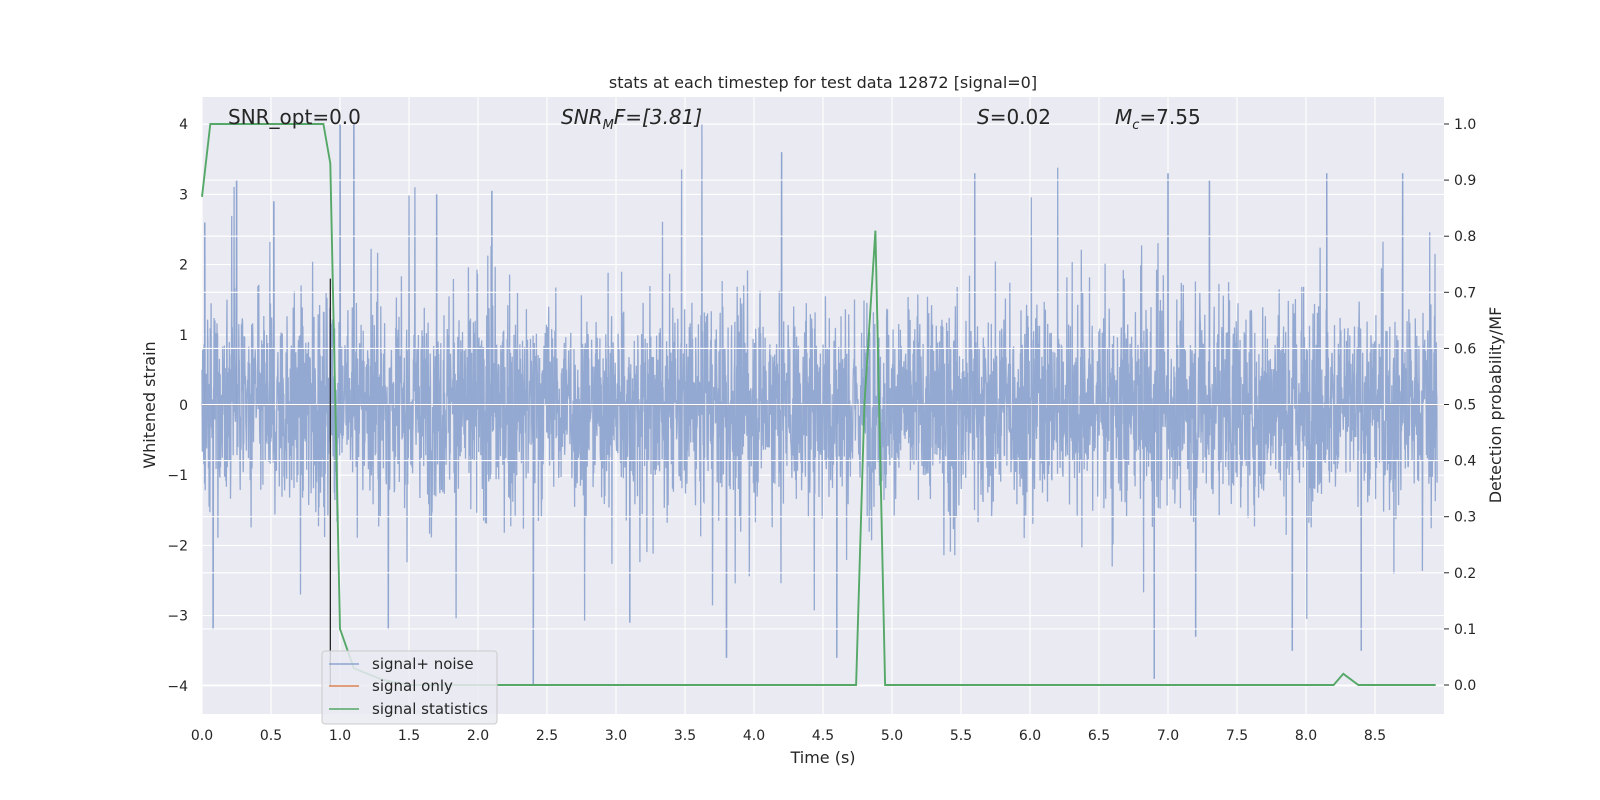 The height and width of the screenshot is (800, 1600). What do you see at coordinates (823, 736) in the screenshot?
I see `x-tick-label: 4.5` at bounding box center [823, 736].